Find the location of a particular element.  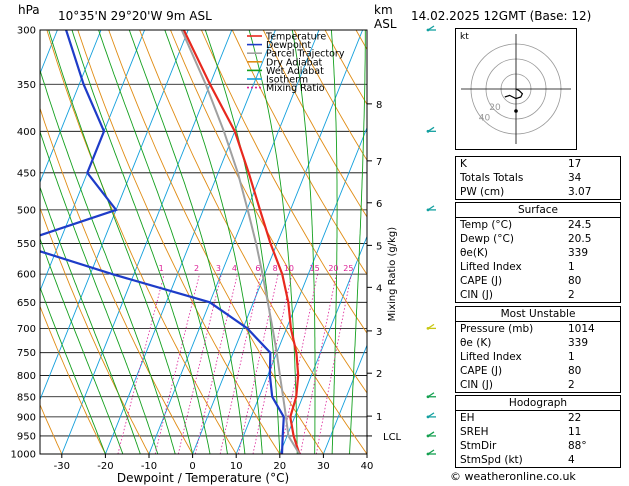

mixing-ratio-label: 8 is located at coordinates (275, 268).